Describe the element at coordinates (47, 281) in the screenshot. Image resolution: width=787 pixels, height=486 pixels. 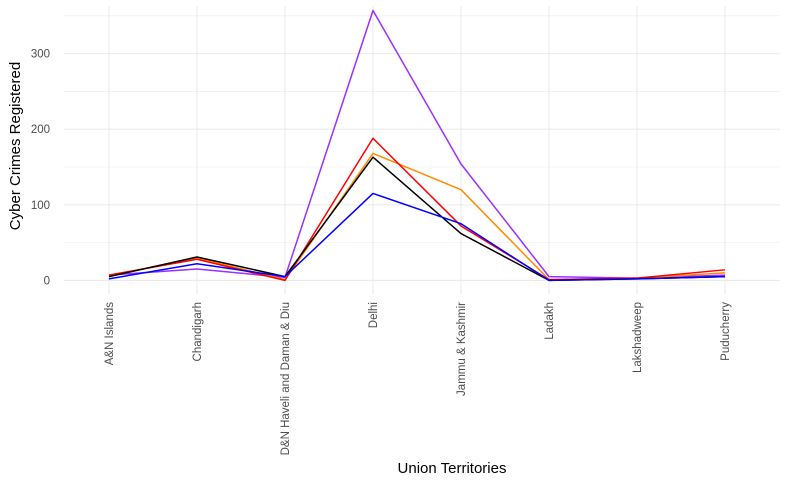
I see `y-tick-label: 0` at that location.